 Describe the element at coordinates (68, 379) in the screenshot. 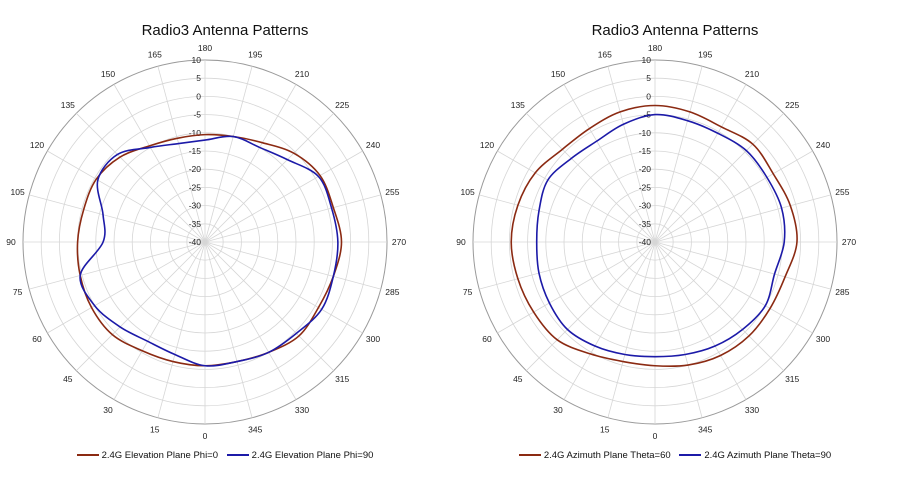

I see `angle-tick-label: 45` at that location.